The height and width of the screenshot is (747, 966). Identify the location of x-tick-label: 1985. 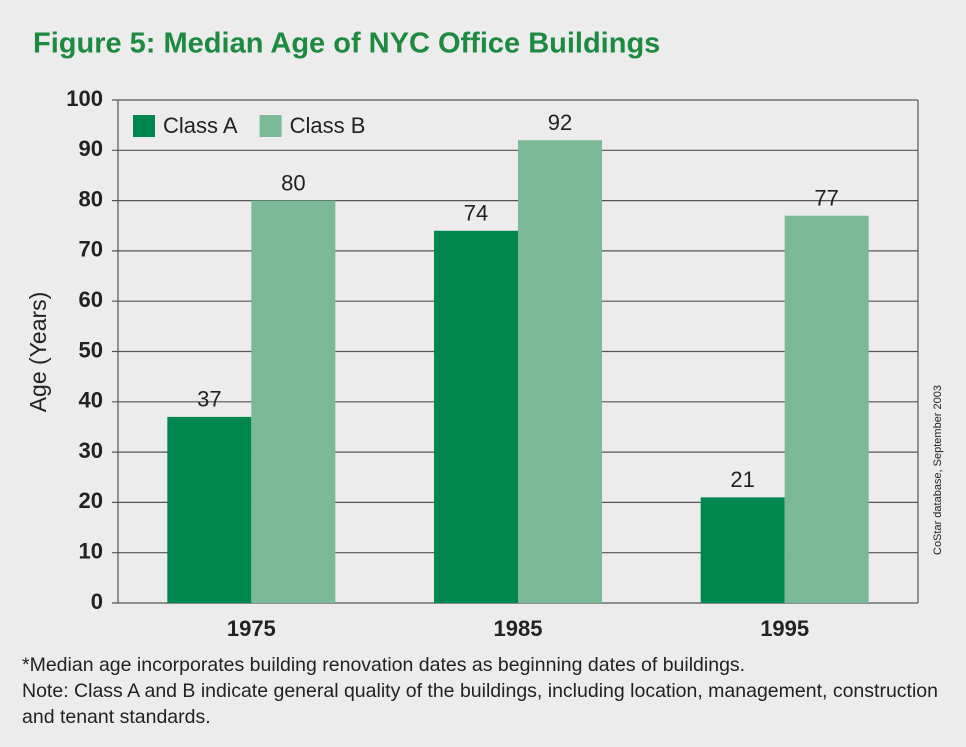
(518, 628).